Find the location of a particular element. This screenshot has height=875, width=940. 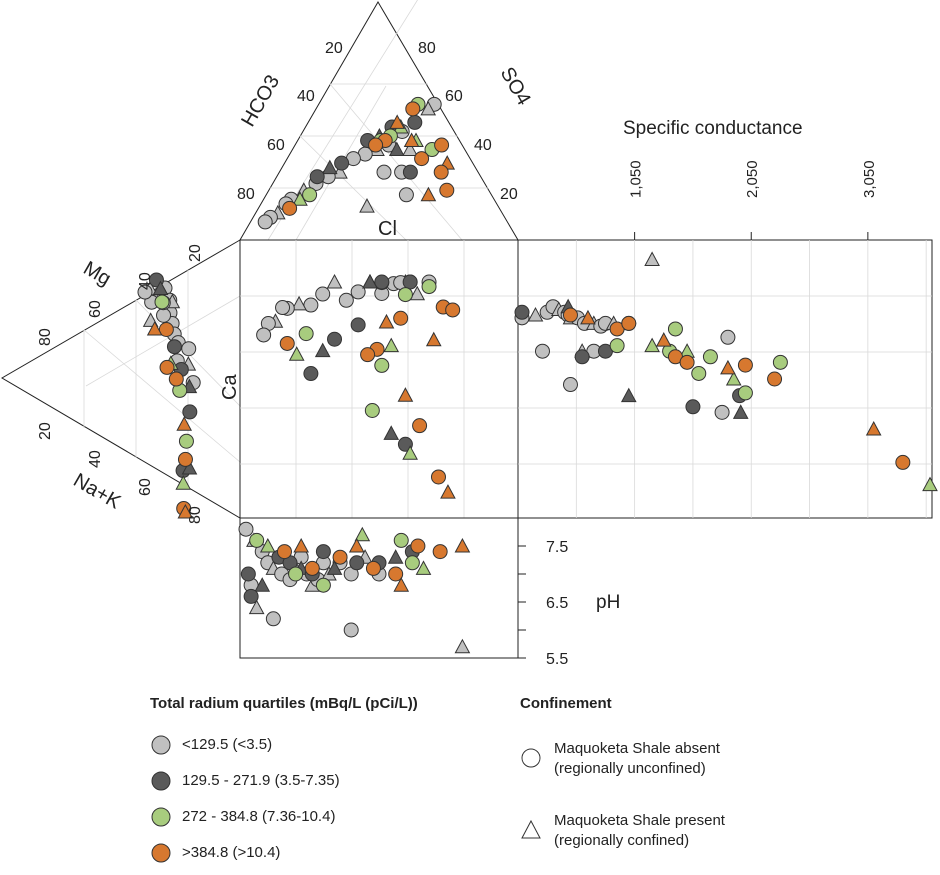

hco3-tick: 80 is located at coordinates (246, 194).